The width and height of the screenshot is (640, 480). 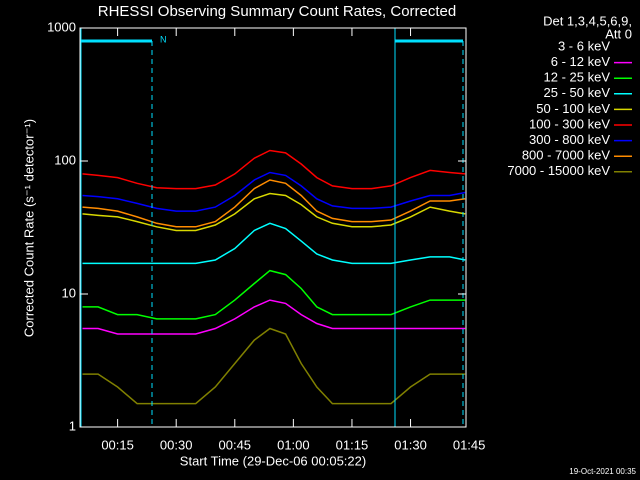 What do you see at coordinates (569, 139) in the screenshot?
I see `legend-label: 300 - 800 keV` at bounding box center [569, 139].